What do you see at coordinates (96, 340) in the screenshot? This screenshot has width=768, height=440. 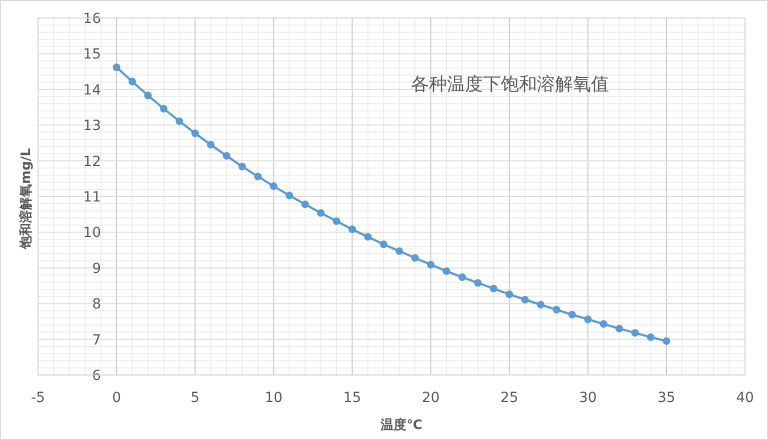 I see `y-tick-label: 7` at bounding box center [96, 340].